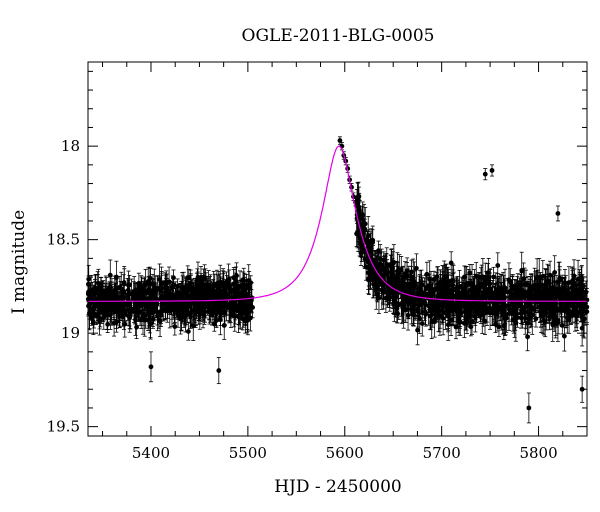 This screenshot has width=600, height=512. I want to click on y-tick-label: 18.5, so click(63, 240).